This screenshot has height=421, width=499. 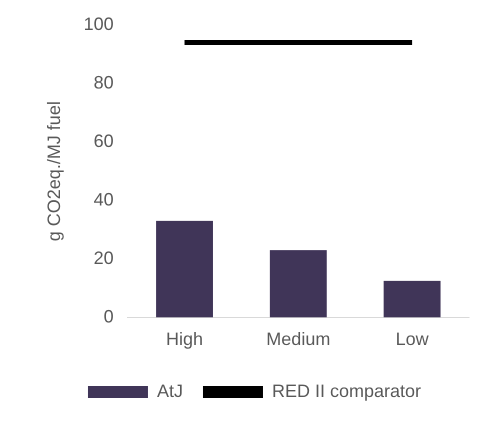 I want to click on y-tick-label: 80, so click(x=104, y=82).